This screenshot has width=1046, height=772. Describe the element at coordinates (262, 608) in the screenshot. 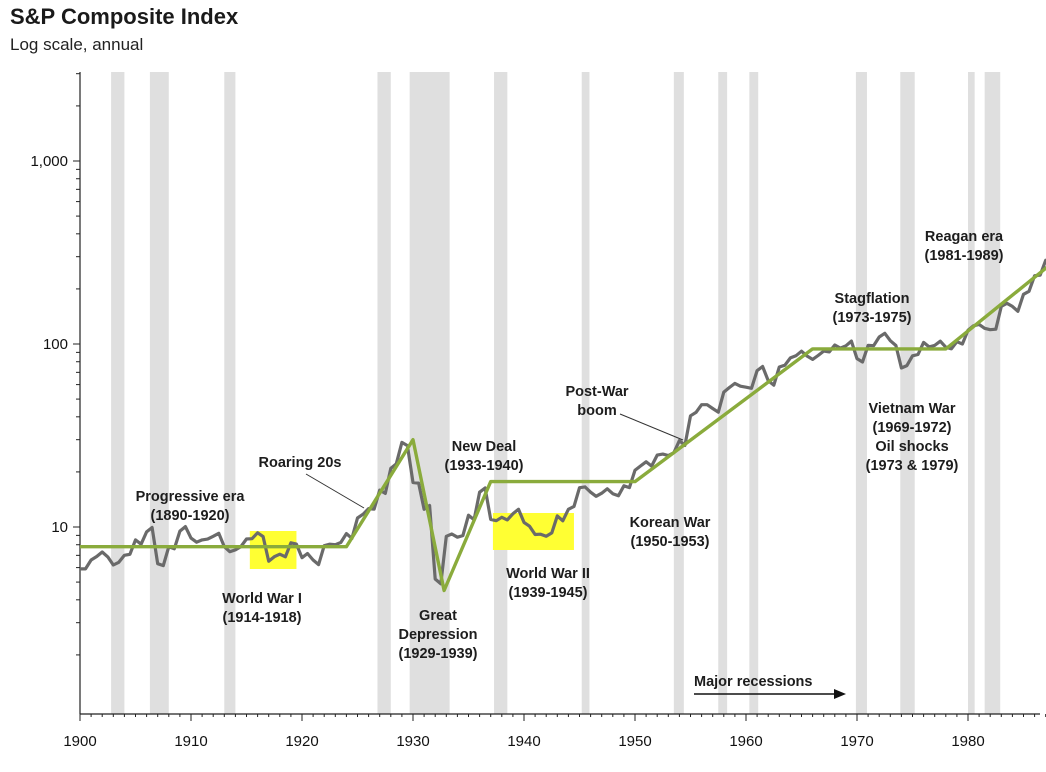

I see `annotation-world-war-1: World War I (1914-1918)` at that location.